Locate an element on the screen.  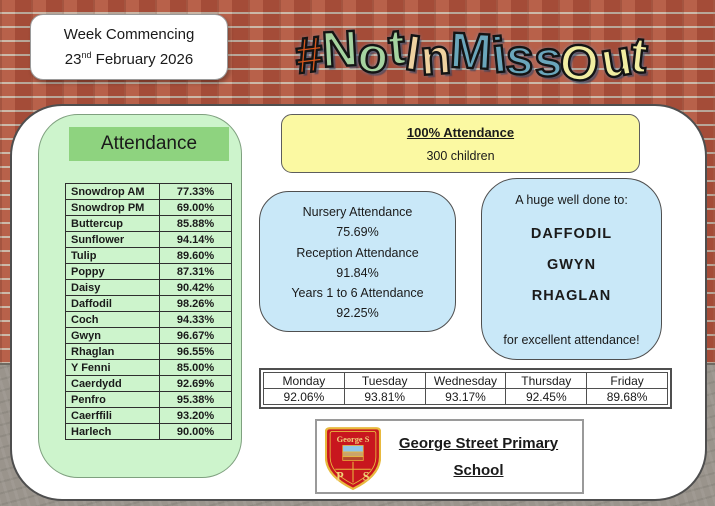
phase-line: 92.25% is located at coordinates (357, 313).